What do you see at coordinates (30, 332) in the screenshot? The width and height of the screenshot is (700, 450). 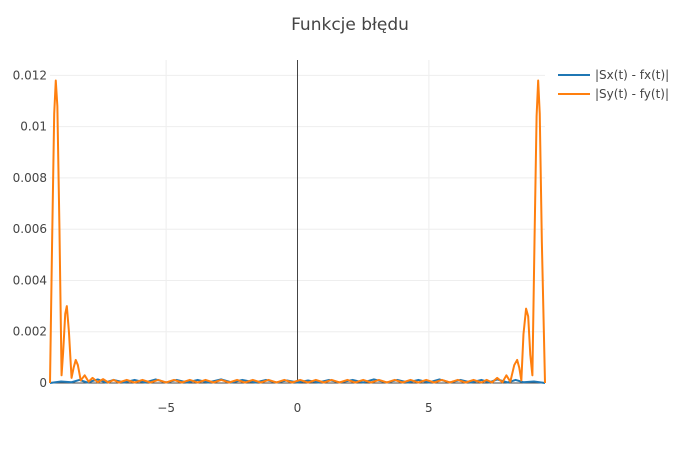 I see `y-tick-label: 0.002` at bounding box center [30, 332].